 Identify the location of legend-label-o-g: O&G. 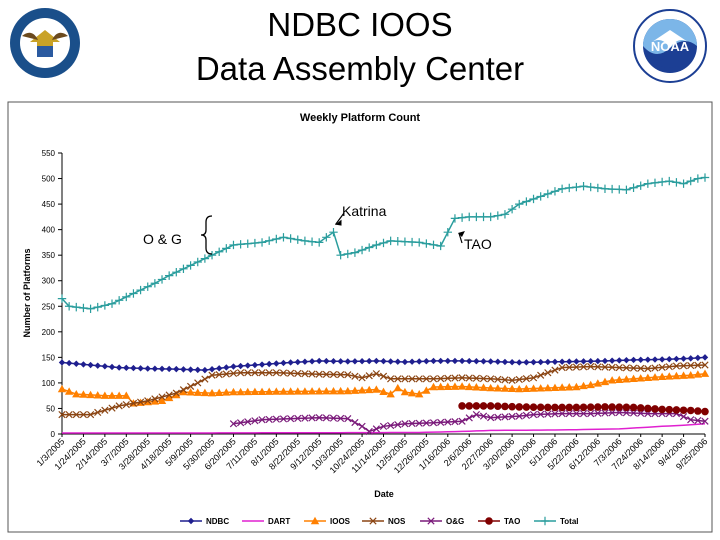
(455, 521).